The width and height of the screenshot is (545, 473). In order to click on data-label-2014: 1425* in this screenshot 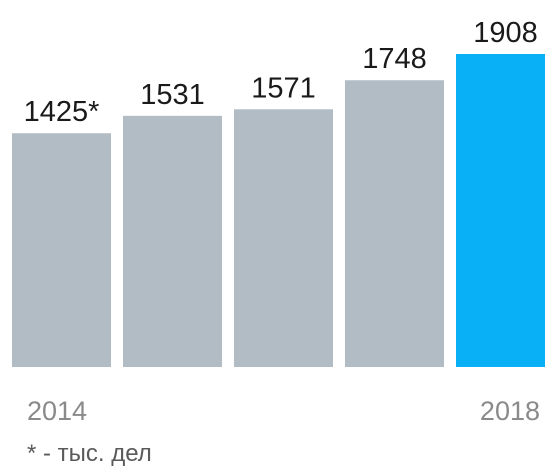, I will do `click(62, 112)`.